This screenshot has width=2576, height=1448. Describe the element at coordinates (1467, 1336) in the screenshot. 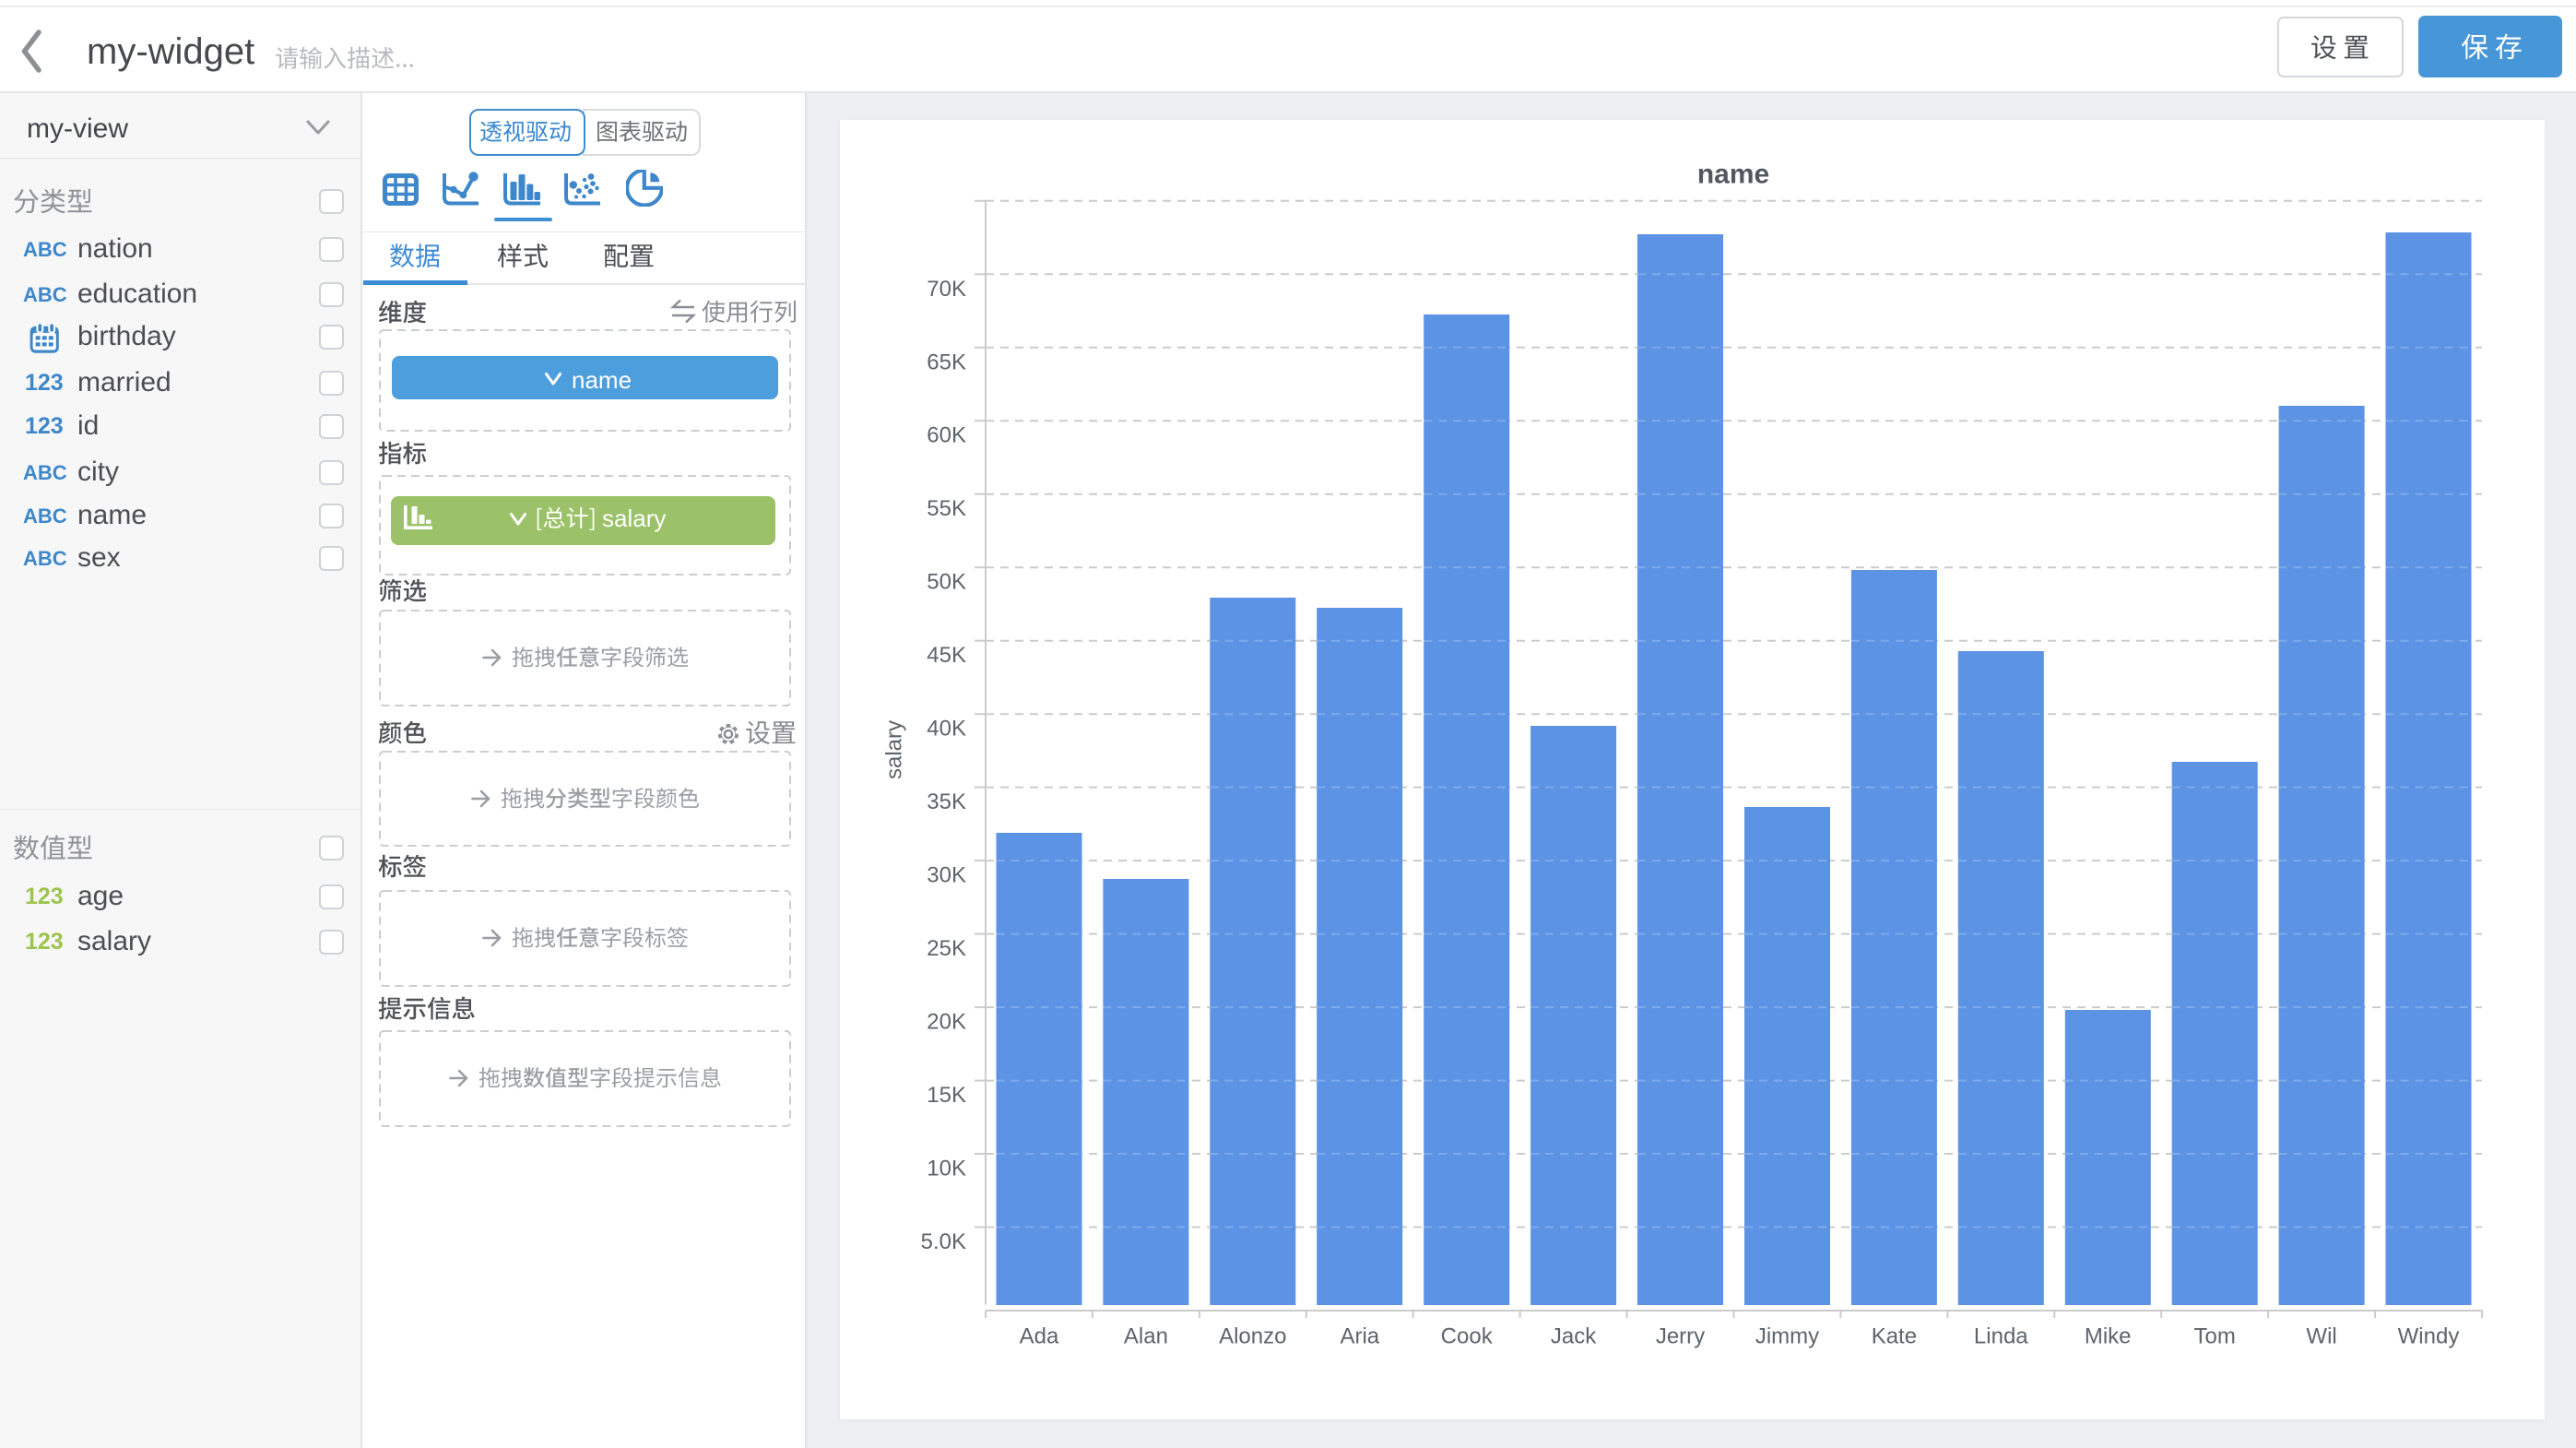

I see `svg-text: Cook` at that location.